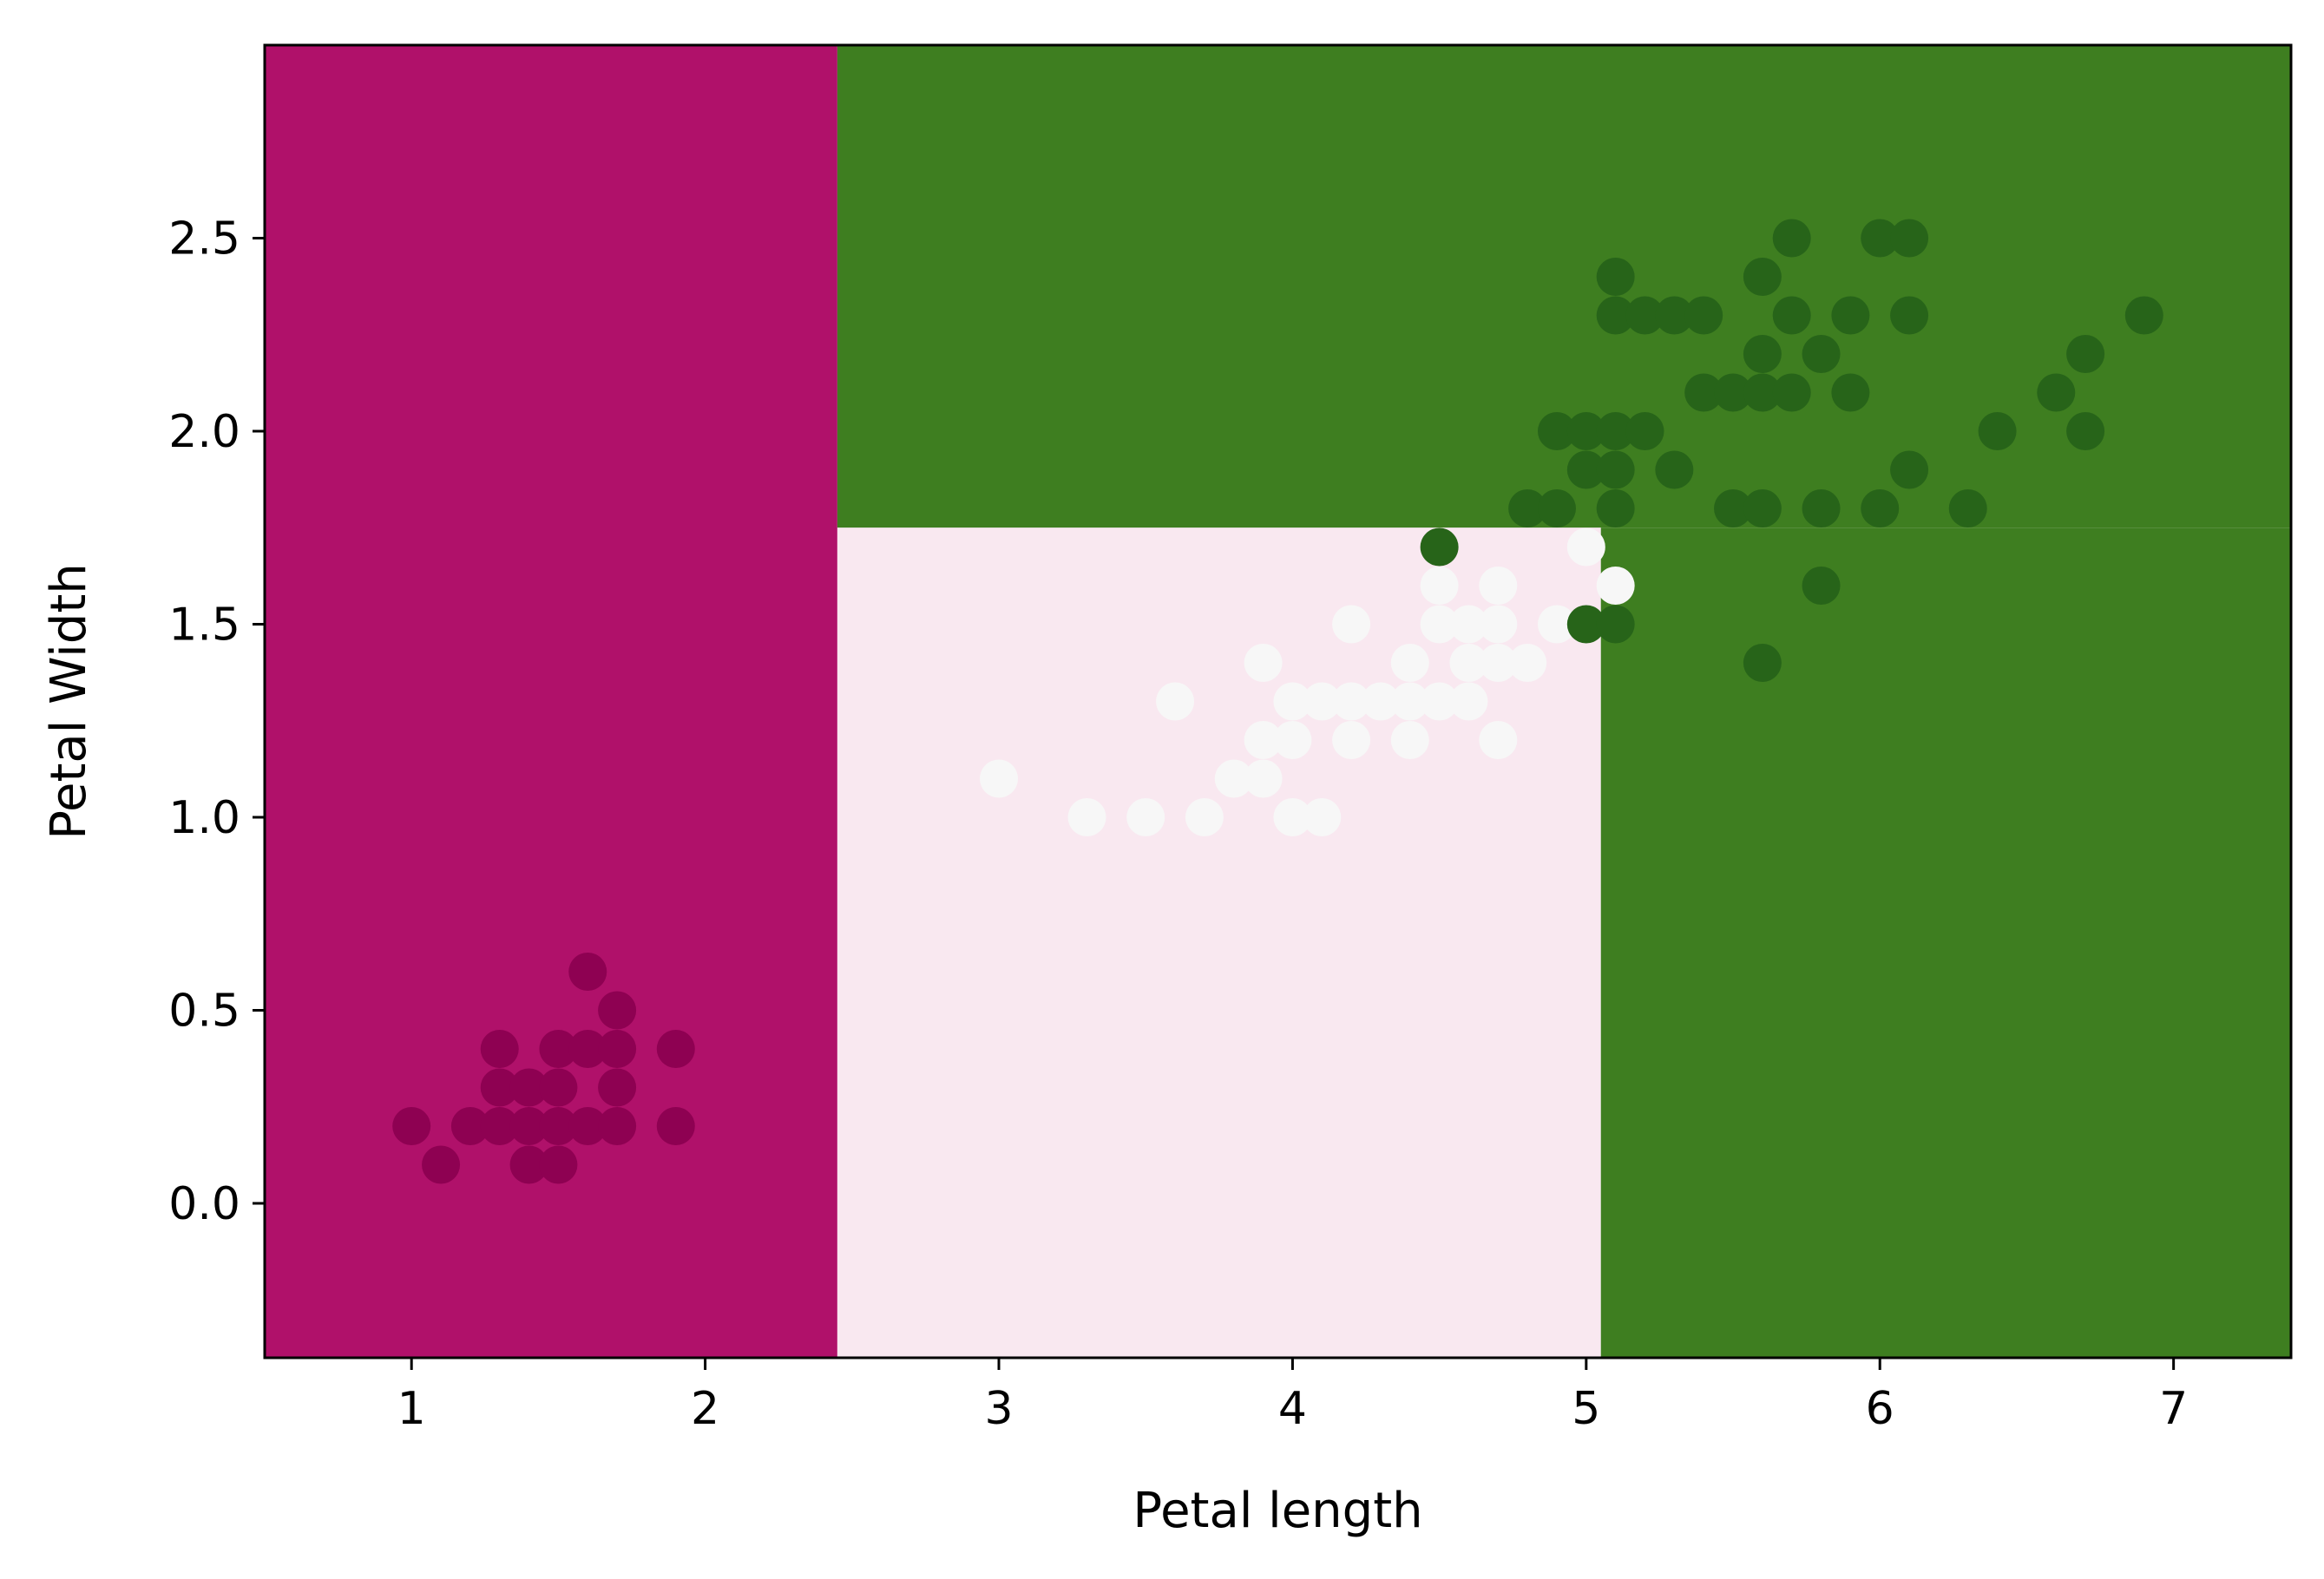  What do you see at coordinates (1292, 1409) in the screenshot?
I see `x-tick-label: 4` at bounding box center [1292, 1409].